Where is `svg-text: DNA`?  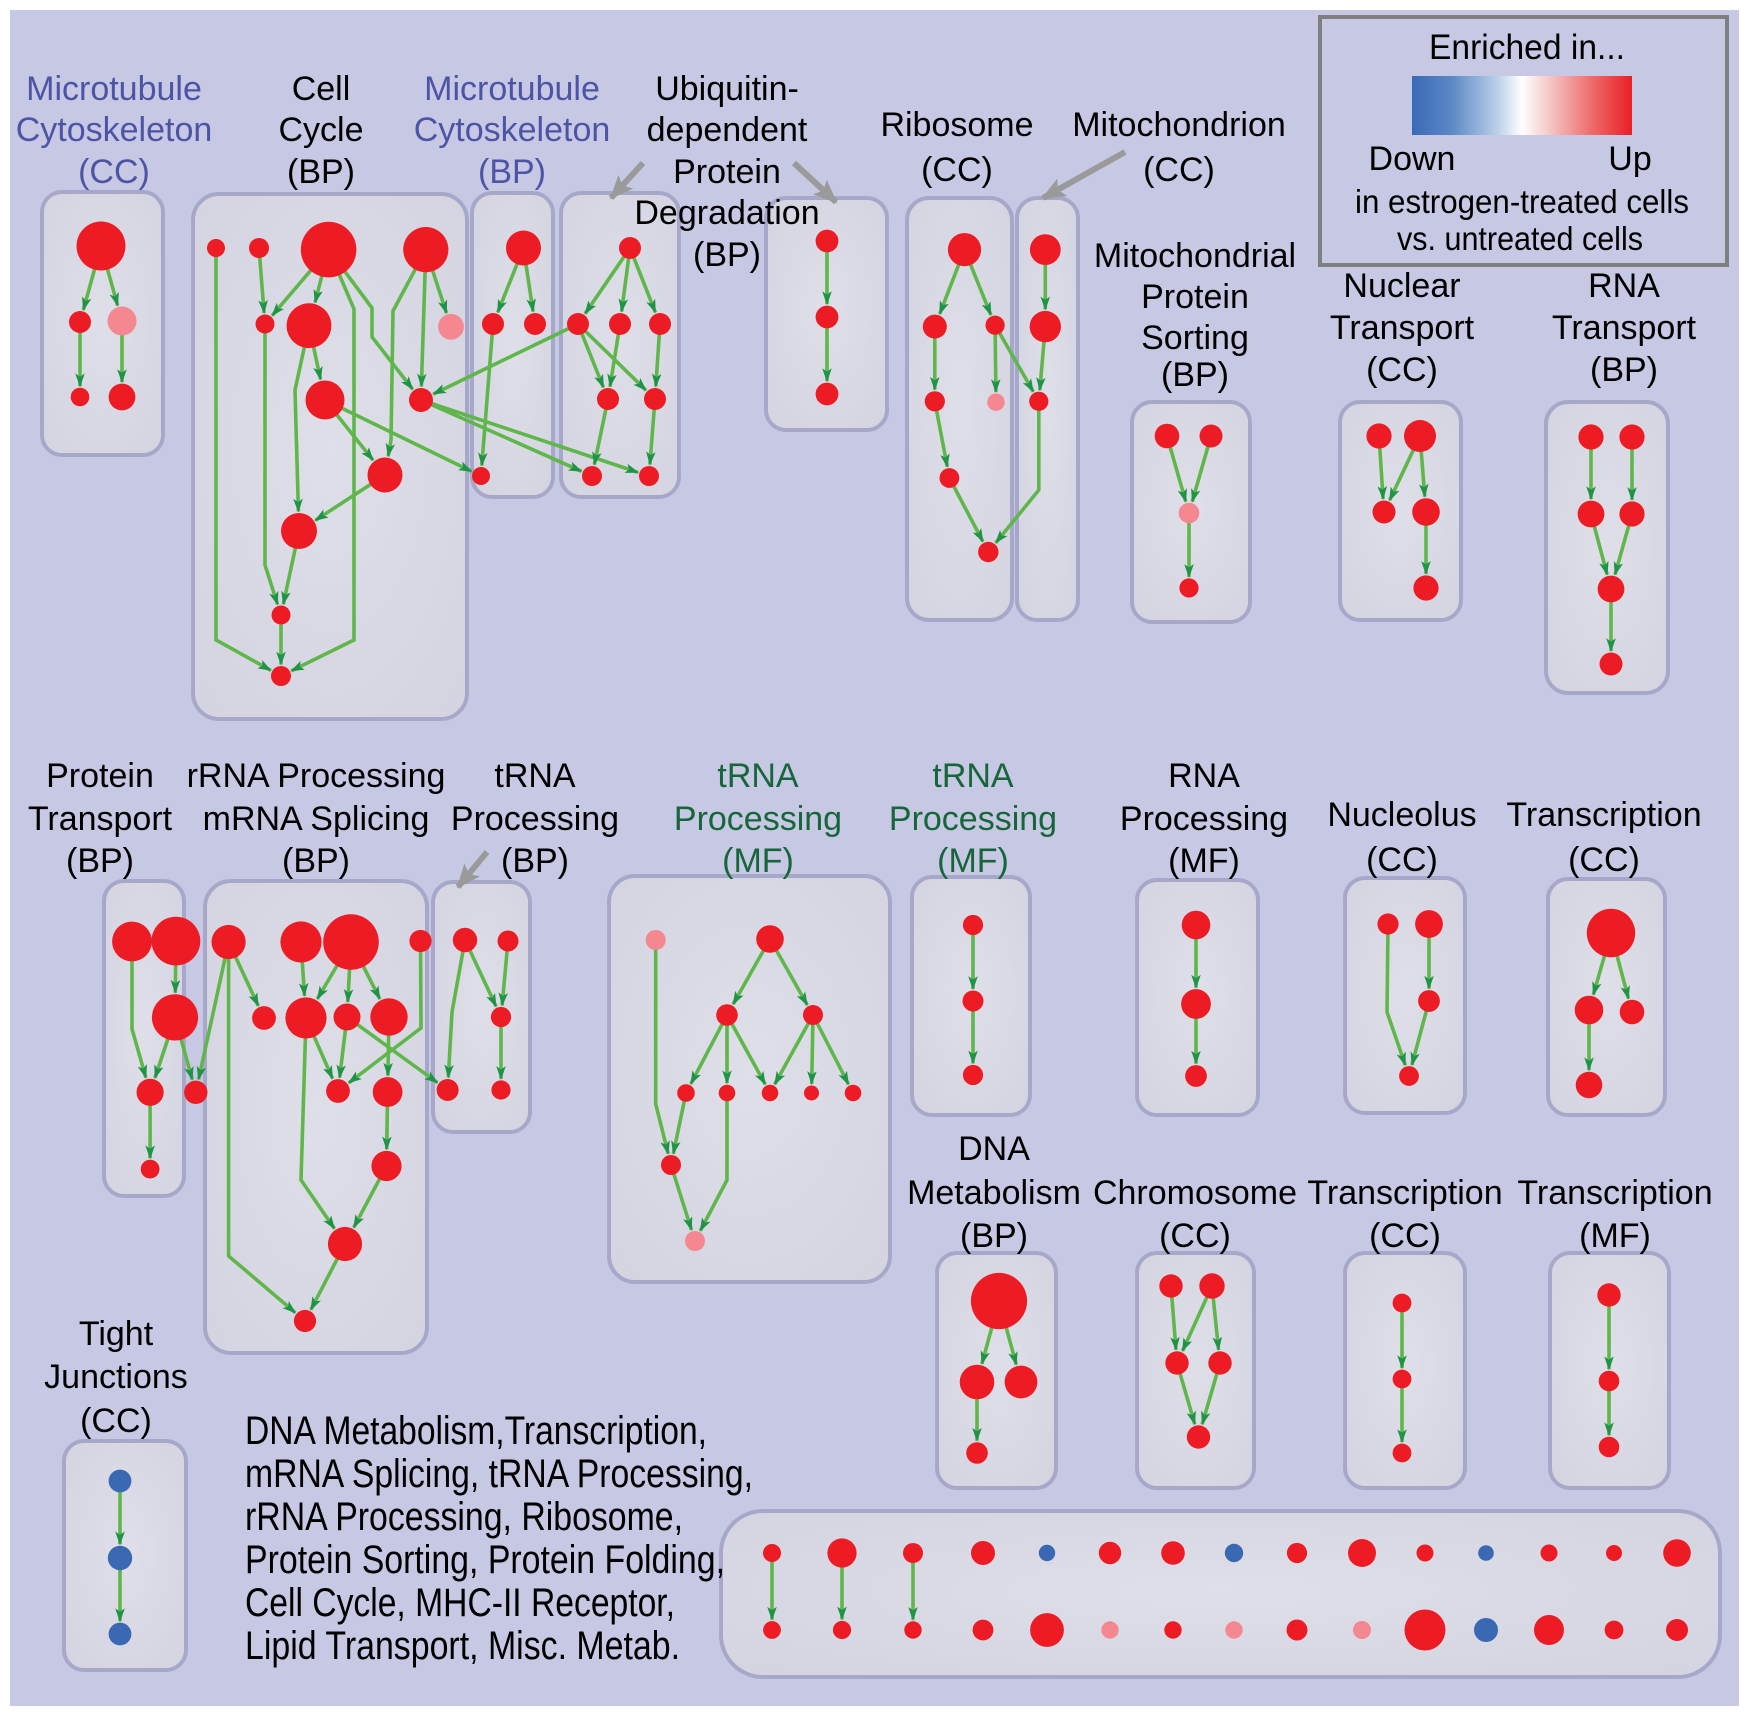
svg-text: DNA is located at coordinates (994, 1149).